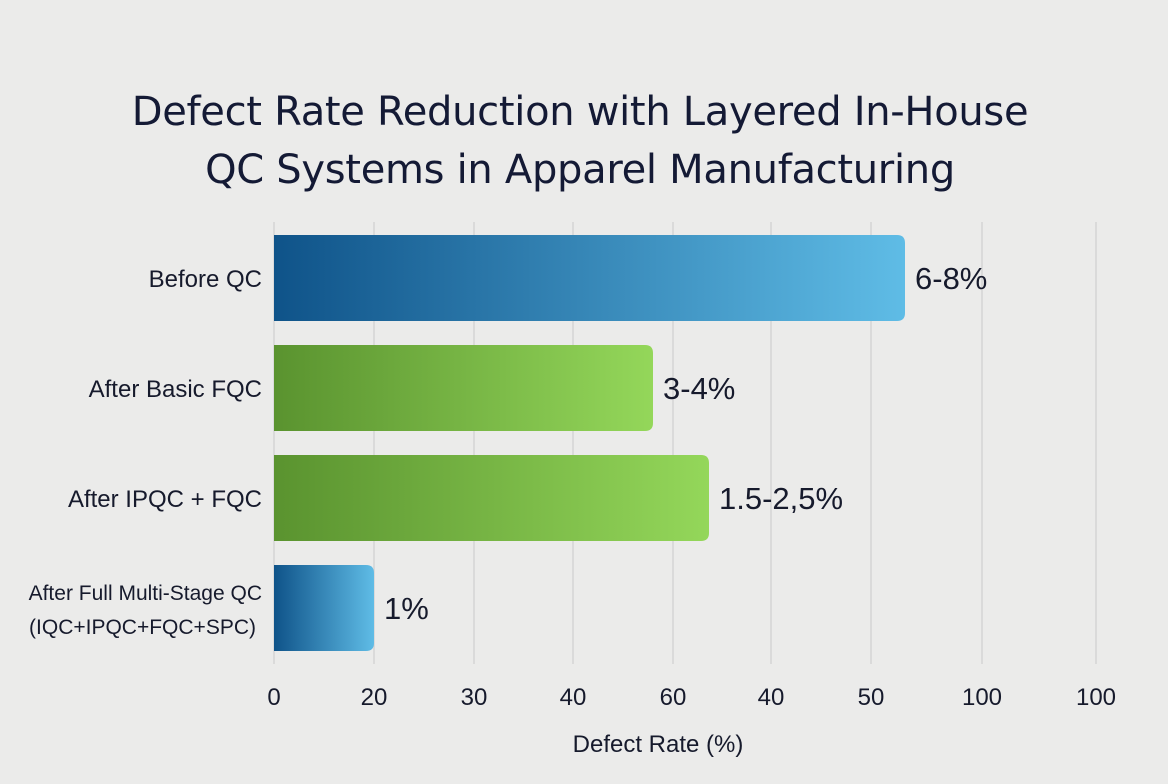 Image resolution: width=1168 pixels, height=784 pixels. I want to click on category-label: Before QC, so click(205, 279).